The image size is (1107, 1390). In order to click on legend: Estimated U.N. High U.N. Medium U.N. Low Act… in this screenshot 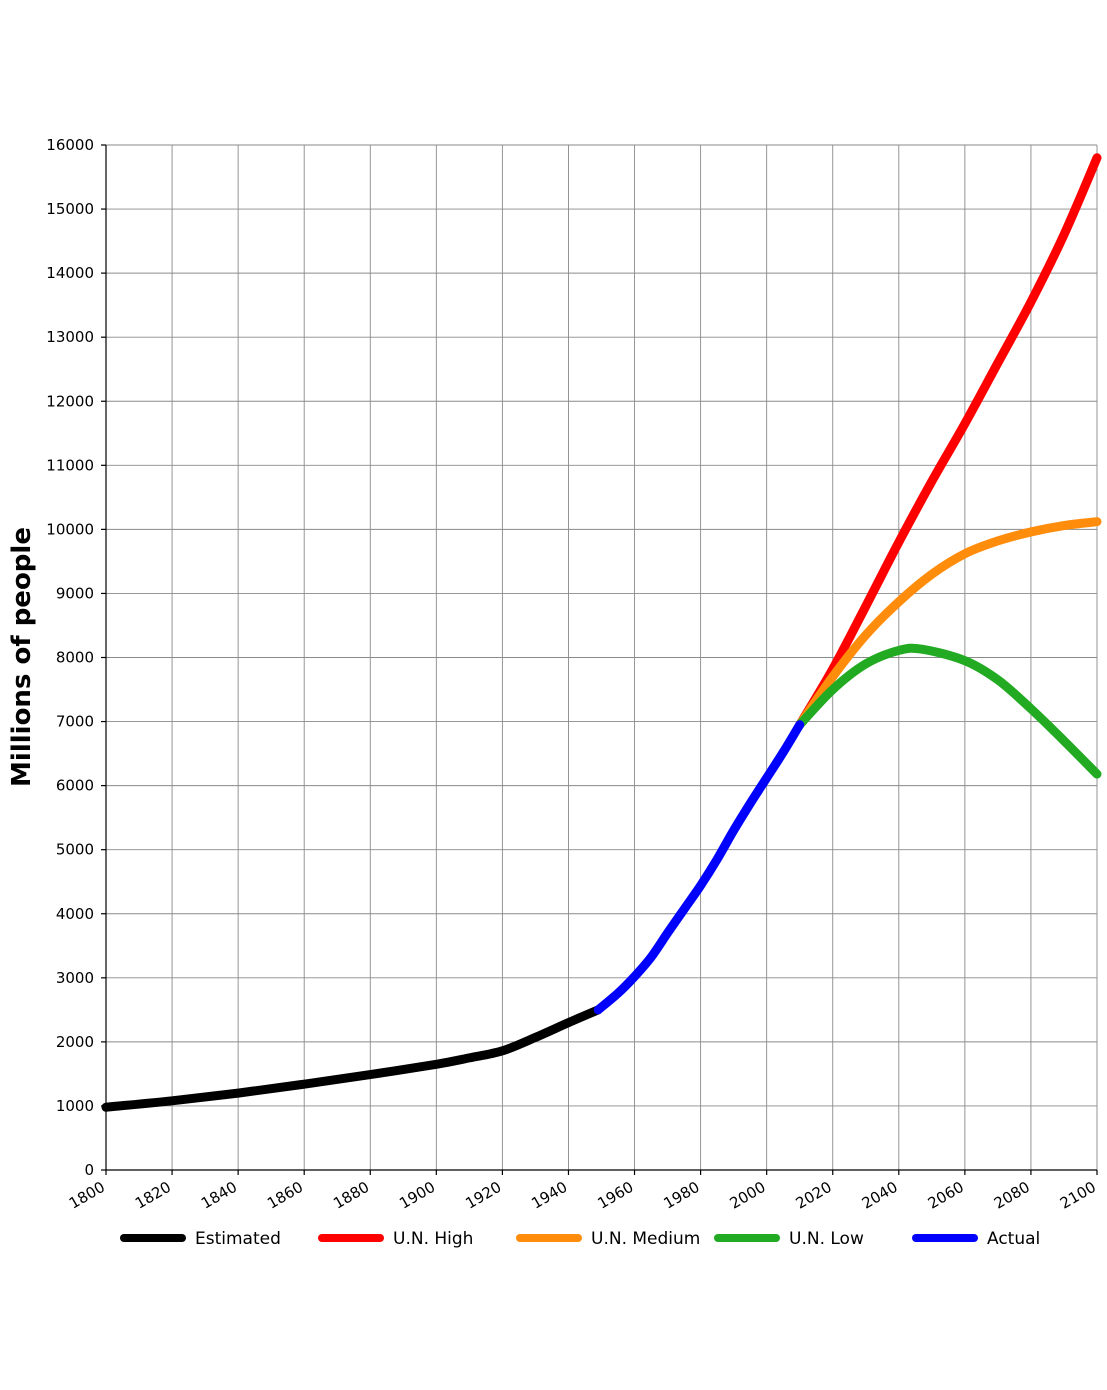, I will do `click(580, 1239)`.